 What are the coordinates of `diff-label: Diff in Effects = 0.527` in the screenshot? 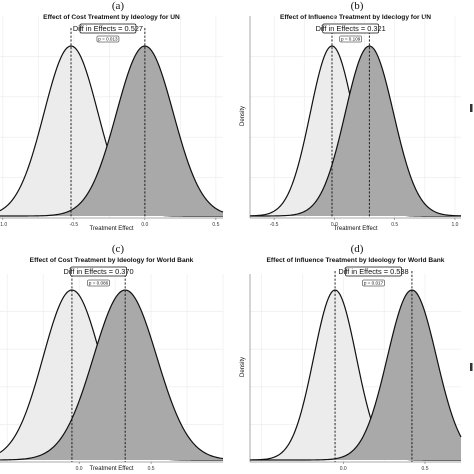 It's located at (108, 28).